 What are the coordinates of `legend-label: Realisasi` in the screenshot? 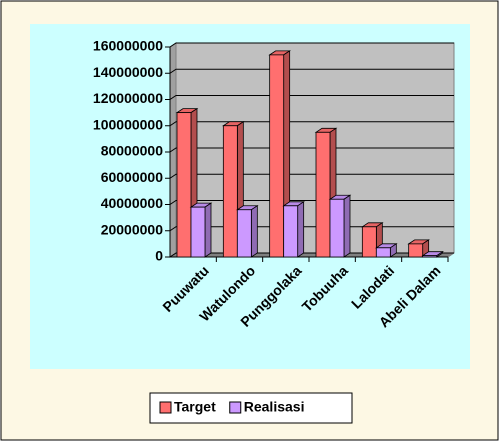 It's located at (274, 407).